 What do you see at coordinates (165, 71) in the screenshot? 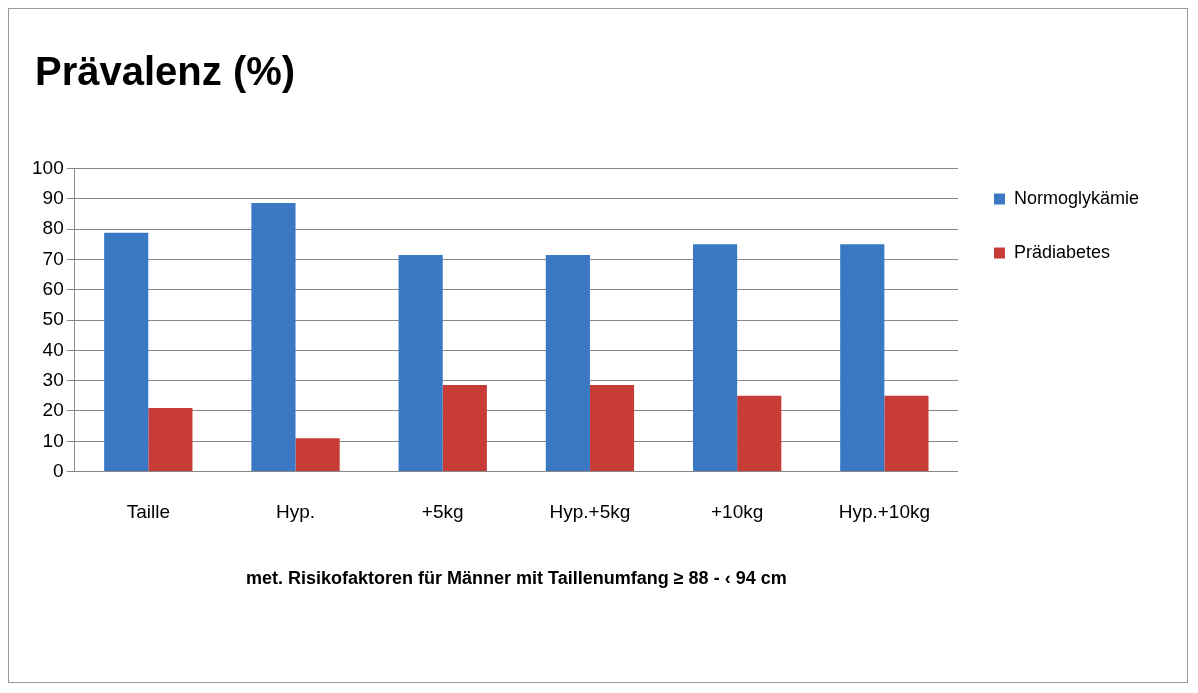
I see `chart-title: Prävalenz (%)` at bounding box center [165, 71].